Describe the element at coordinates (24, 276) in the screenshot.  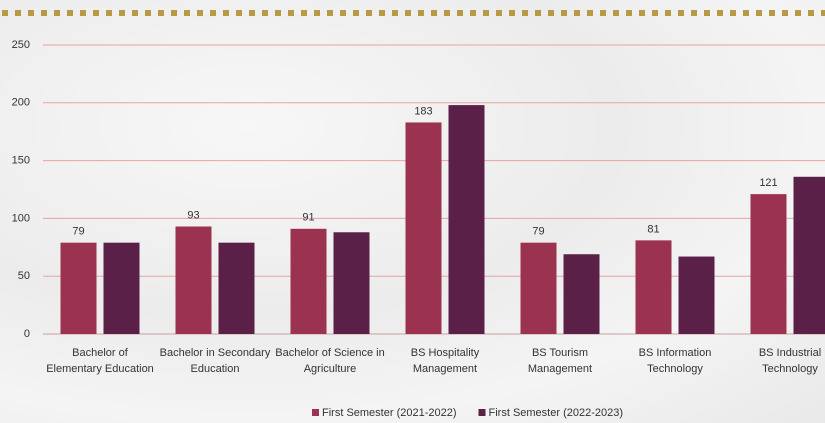
I see `y-tick-label: 50` at that location.